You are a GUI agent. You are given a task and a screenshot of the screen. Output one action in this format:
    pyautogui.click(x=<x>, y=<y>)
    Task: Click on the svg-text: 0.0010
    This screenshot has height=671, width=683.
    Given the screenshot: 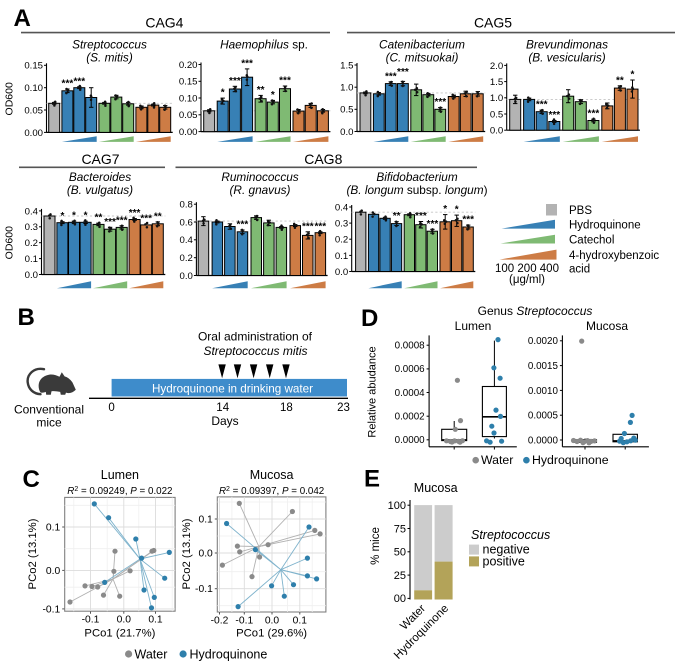 What is the action you would take?
    pyautogui.click(x=543, y=391)
    